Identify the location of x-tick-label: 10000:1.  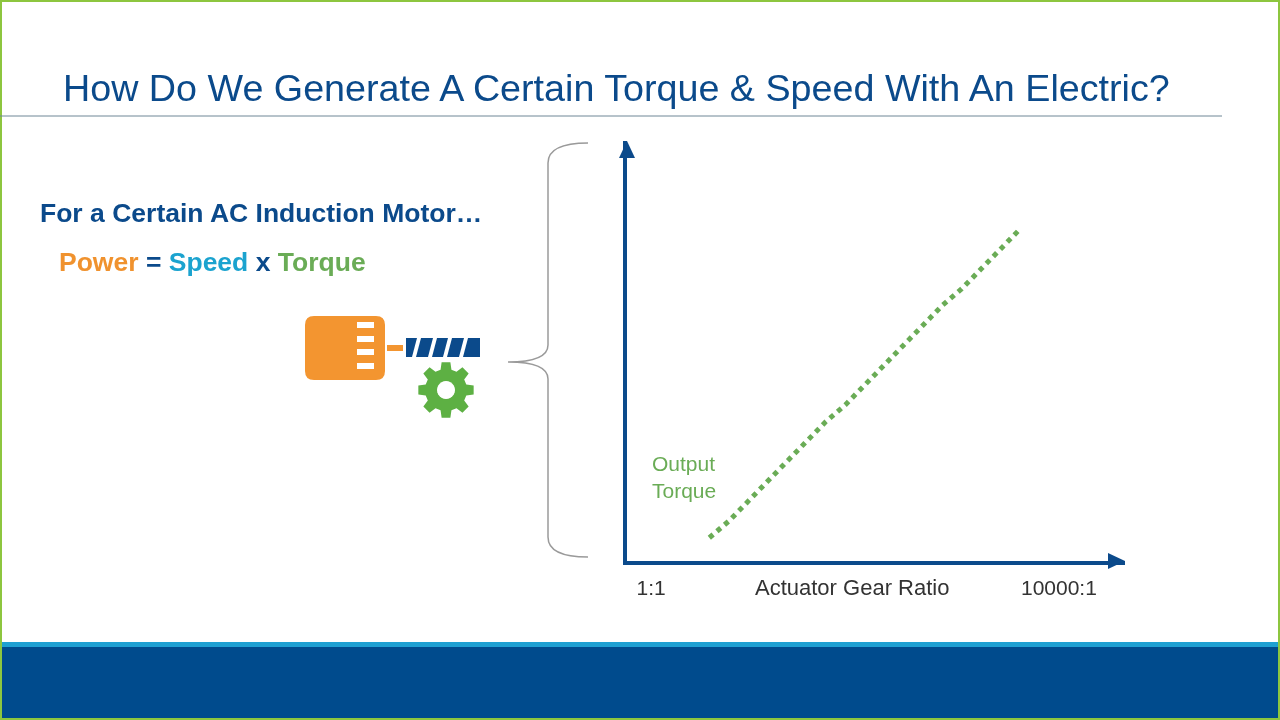
(1058, 588).